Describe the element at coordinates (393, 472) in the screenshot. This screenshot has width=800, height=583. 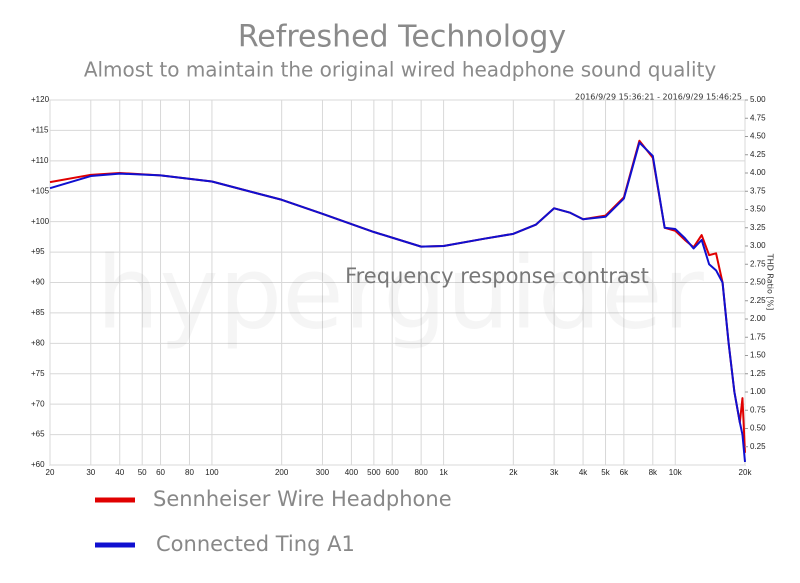
I see `x-tick-label: 600` at that location.